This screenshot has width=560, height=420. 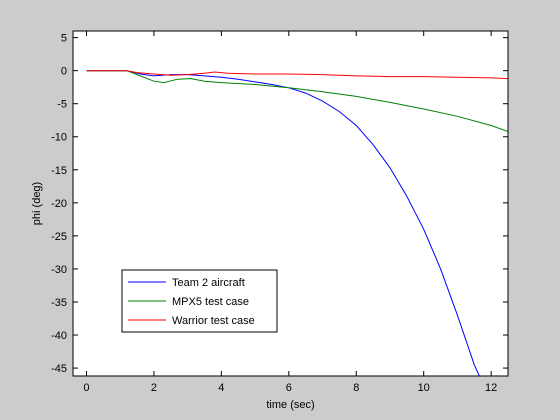 I want to click on x-tick-label: 6, so click(x=289, y=388).